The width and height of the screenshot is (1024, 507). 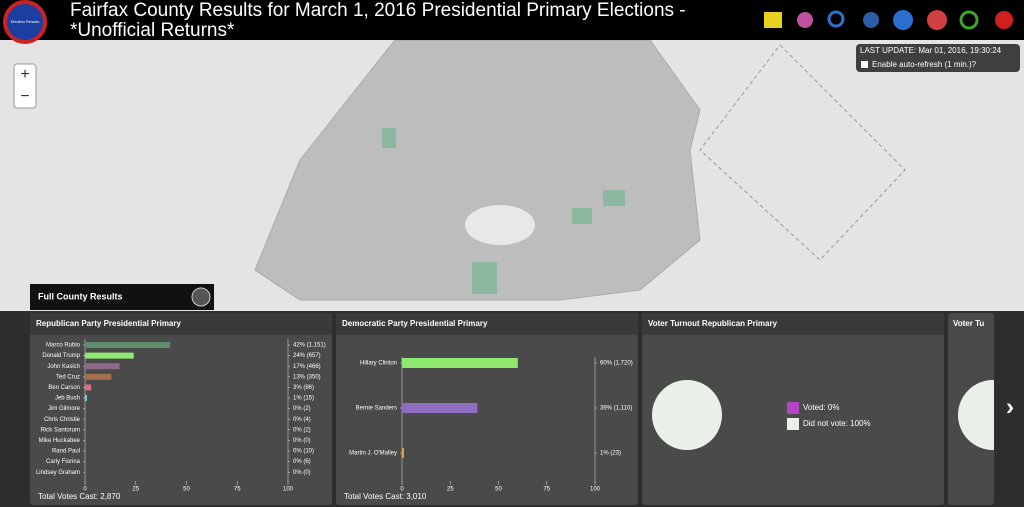 What do you see at coordinates (924, 64) in the screenshot?
I see `auto-refresh-label: Enable auto-refresh (1 min.)?` at bounding box center [924, 64].